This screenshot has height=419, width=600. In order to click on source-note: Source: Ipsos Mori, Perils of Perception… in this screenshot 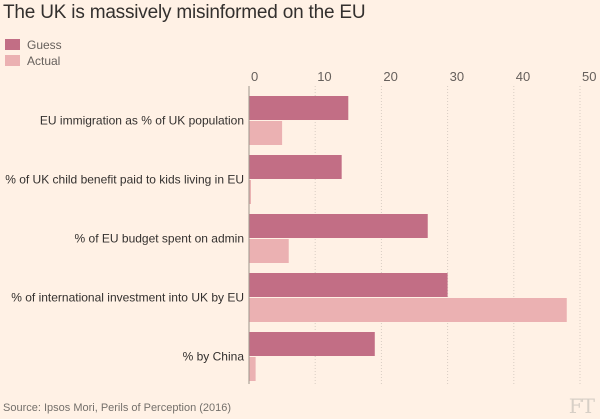, I will do `click(117, 408)`.